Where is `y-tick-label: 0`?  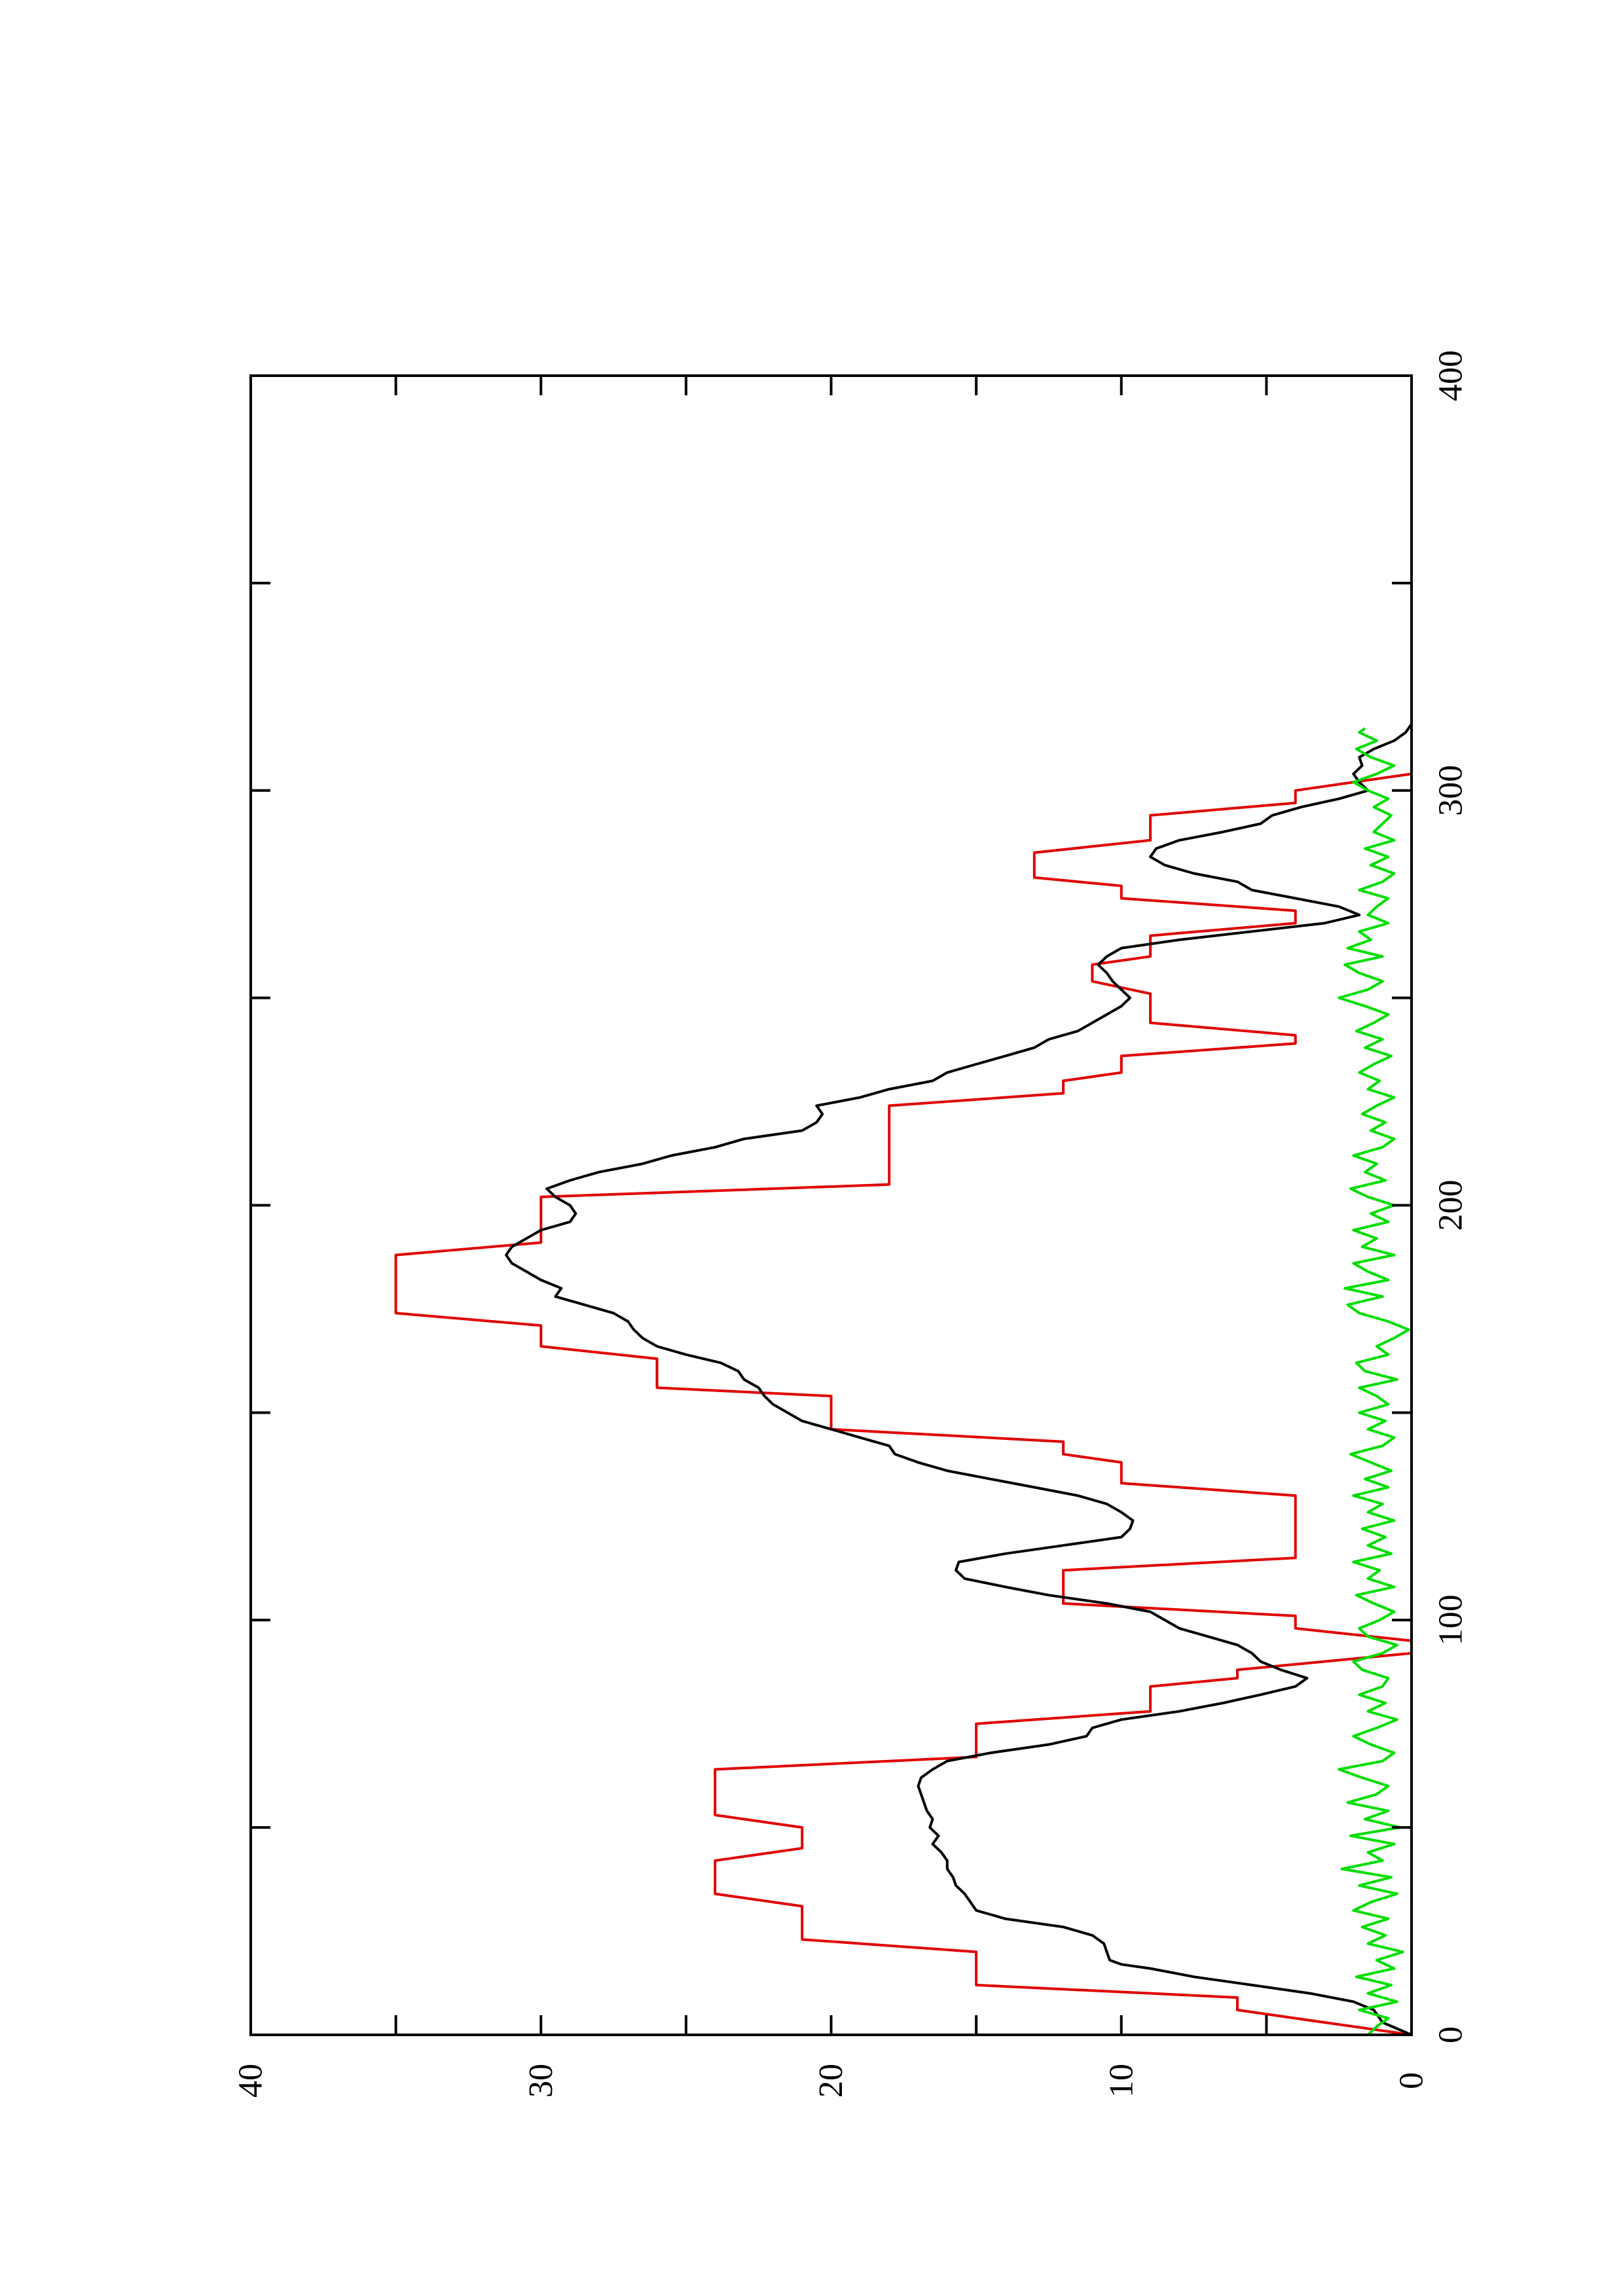 y-tick-label: 0 is located at coordinates (1412, 2080).